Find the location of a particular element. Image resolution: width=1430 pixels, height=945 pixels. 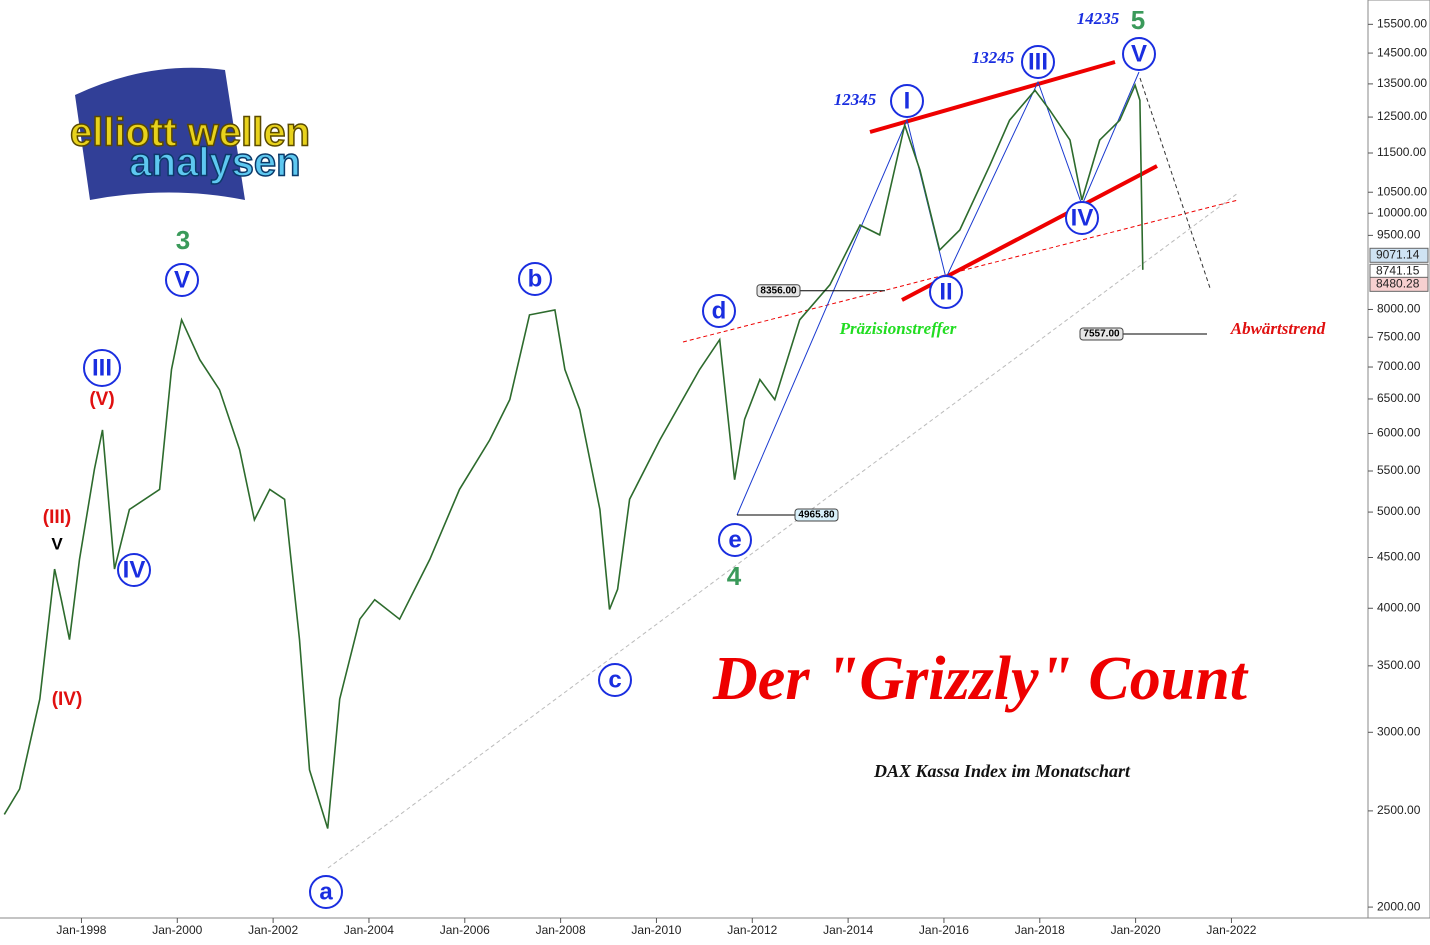

y-tick-label: 9500.00 is located at coordinates (1399, 235).